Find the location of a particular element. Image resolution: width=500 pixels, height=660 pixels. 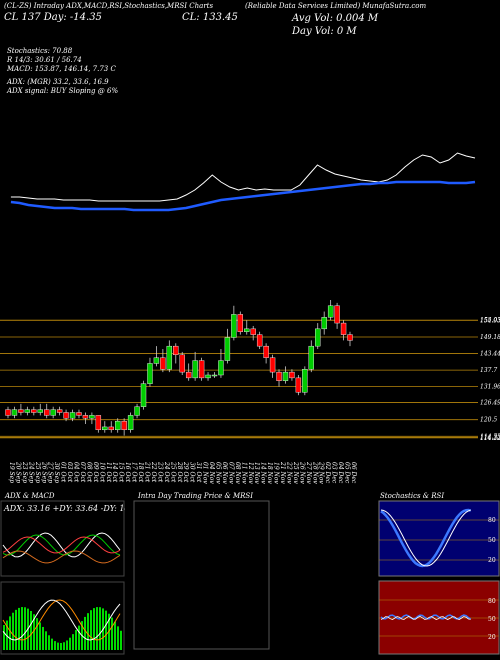

date-label: 04 Oct is located at coordinates (76, 472).